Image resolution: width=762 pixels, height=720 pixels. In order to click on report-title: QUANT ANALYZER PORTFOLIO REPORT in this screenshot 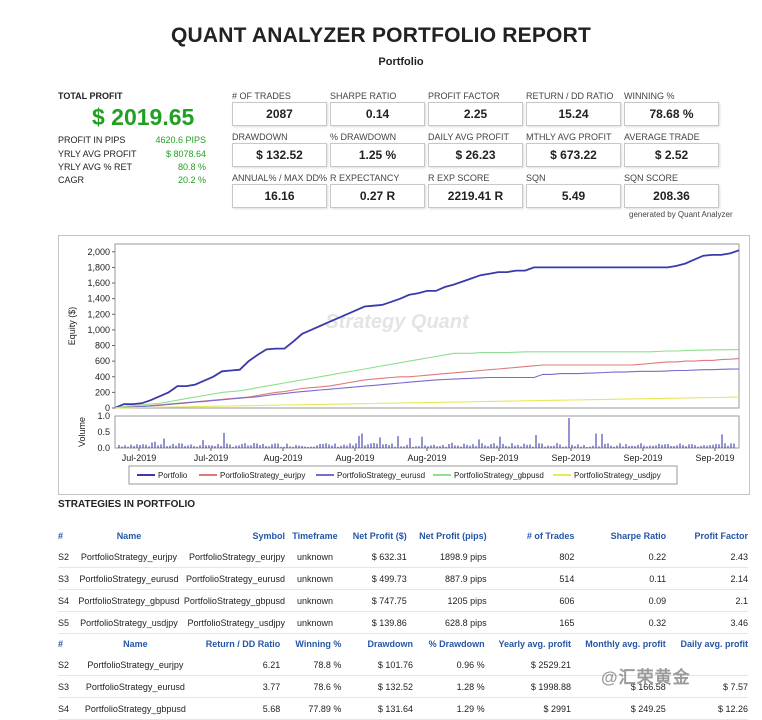, I will do `click(381, 35)`.